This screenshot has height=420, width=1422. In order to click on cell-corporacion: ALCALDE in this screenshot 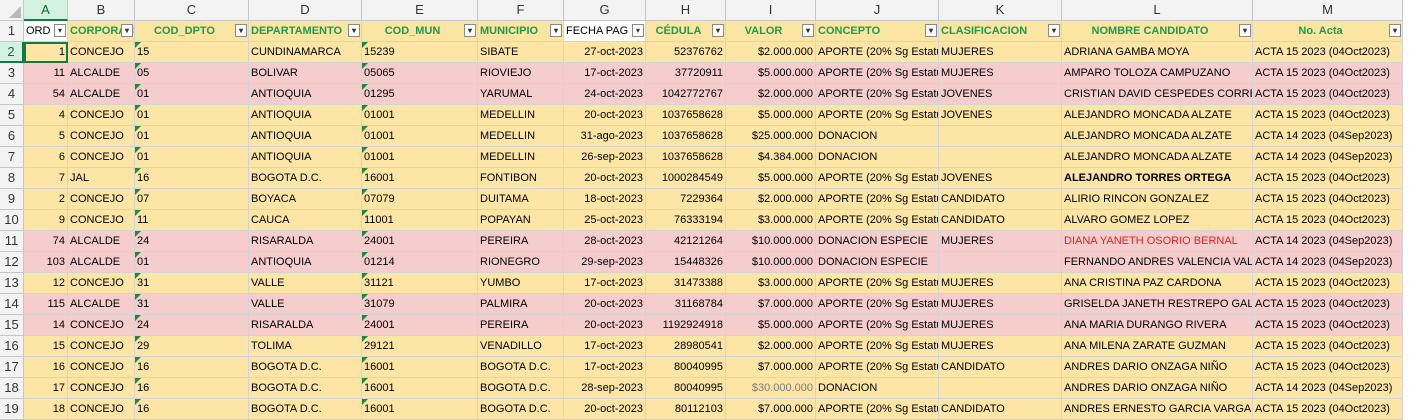, I will do `click(101, 262)`.